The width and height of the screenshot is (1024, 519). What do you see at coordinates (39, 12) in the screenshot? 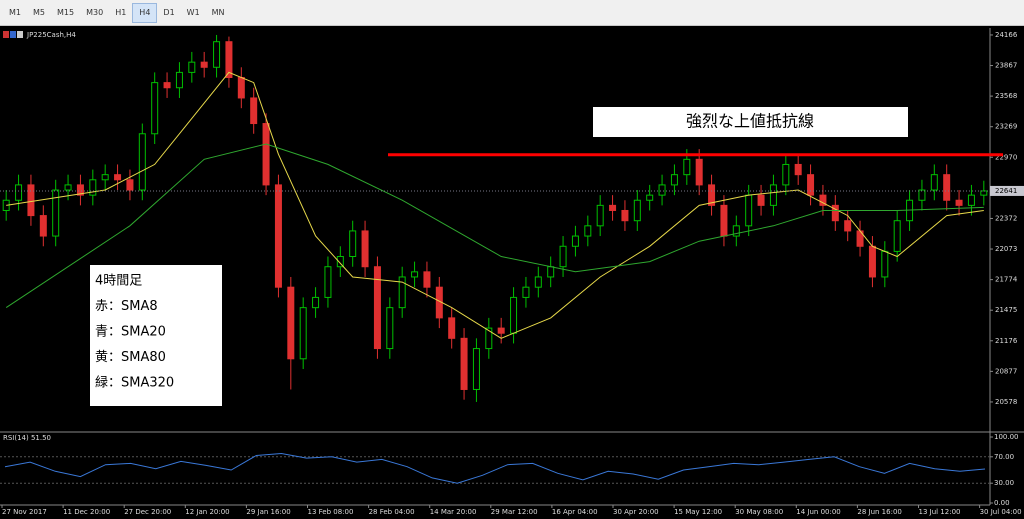
I see `timeframe-button: M5` at bounding box center [39, 12].